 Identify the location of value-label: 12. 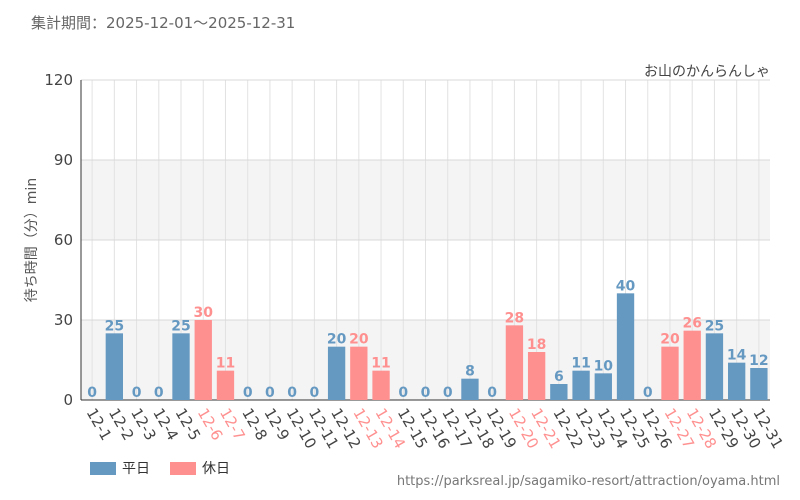
(758, 361).